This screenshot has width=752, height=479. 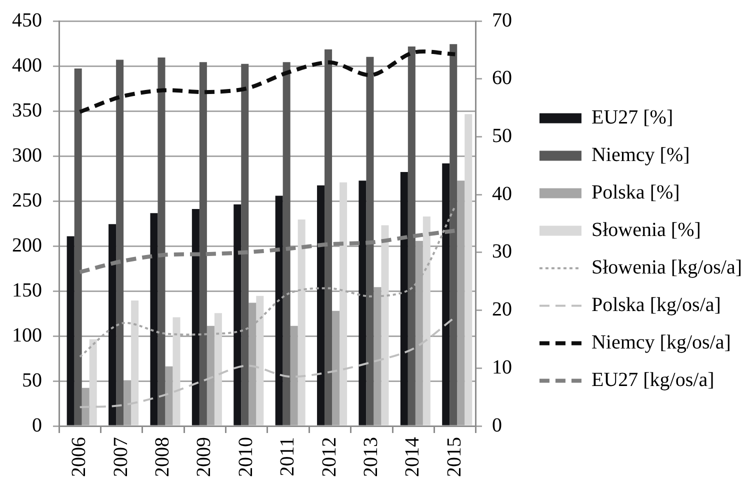 What do you see at coordinates (661, 343) in the screenshot?
I see `legend-label: Niemcy [kg/os/a]` at bounding box center [661, 343].